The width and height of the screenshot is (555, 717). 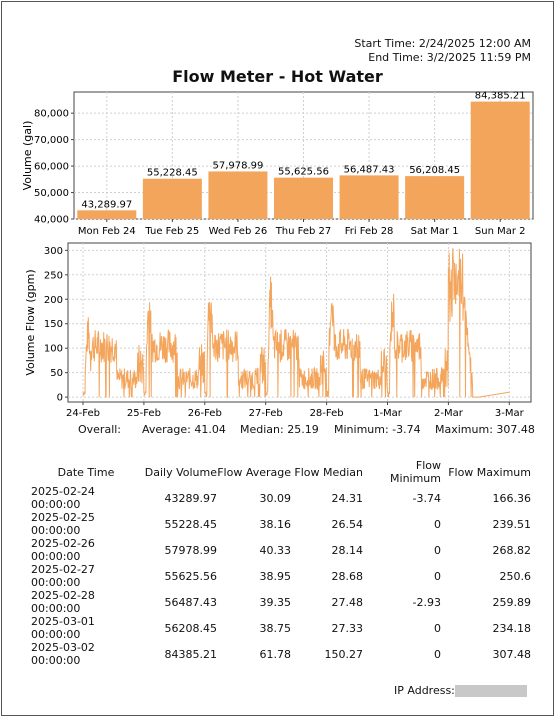 What do you see at coordinates (30, 322) in the screenshot?
I see `line-y-axis-label: Volume Flow (gpm)` at bounding box center [30, 322].